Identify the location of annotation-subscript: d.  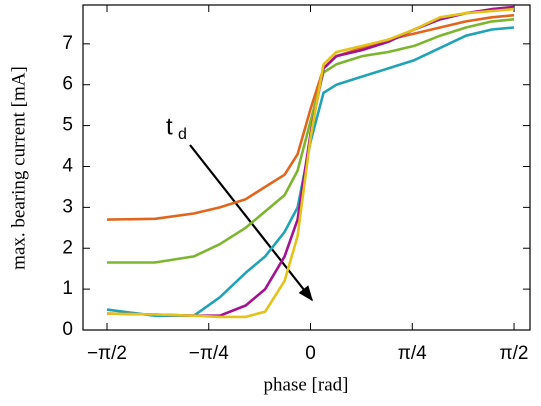
(182, 134).